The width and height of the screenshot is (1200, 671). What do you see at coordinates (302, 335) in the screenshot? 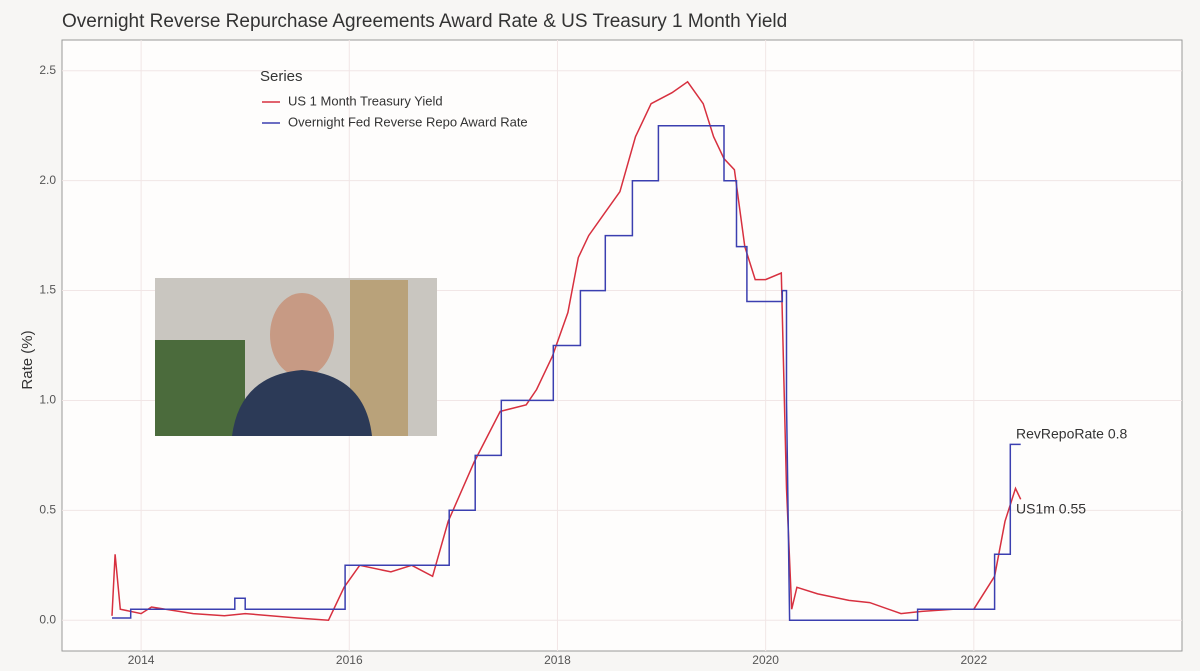
I see `face` at bounding box center [302, 335].